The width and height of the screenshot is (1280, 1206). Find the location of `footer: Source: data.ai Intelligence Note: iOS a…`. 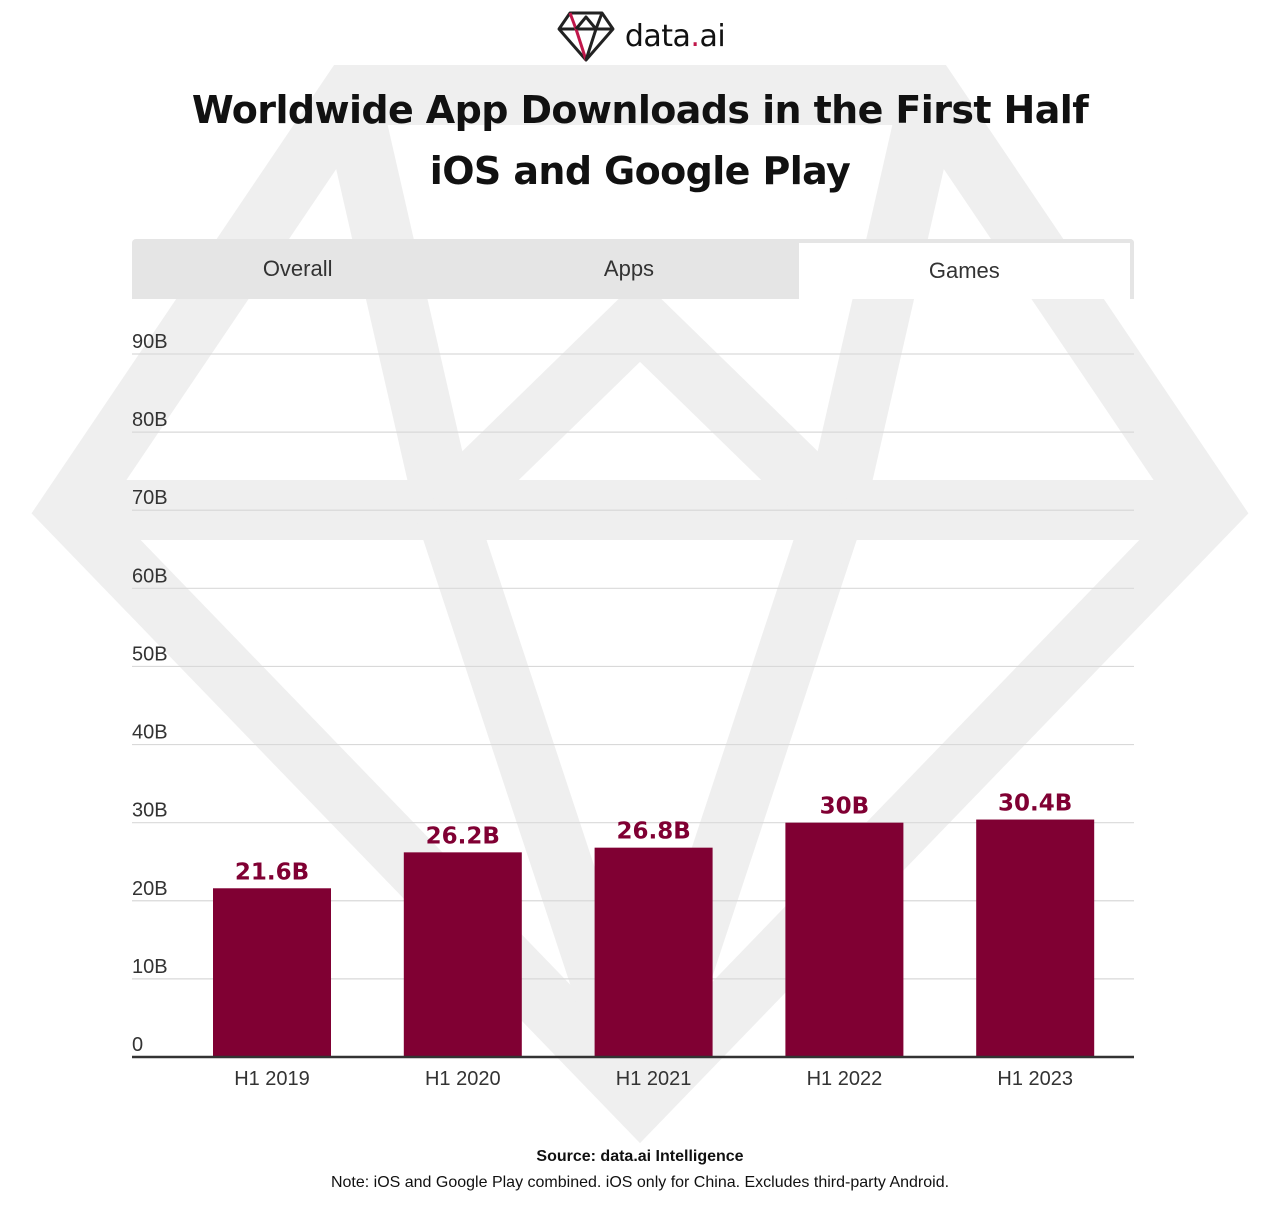

footer: Source: data.ai Intelligence Note: iOS a… is located at coordinates (640, 1171).